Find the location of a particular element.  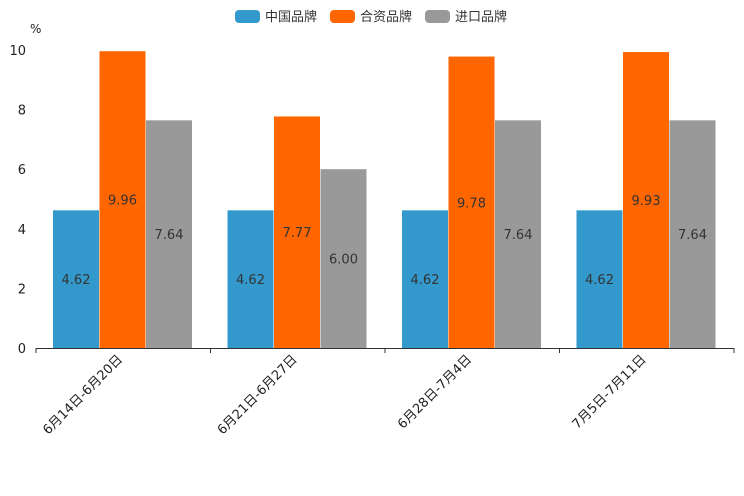

bar-value-label: 7.77 is located at coordinates (297, 233).